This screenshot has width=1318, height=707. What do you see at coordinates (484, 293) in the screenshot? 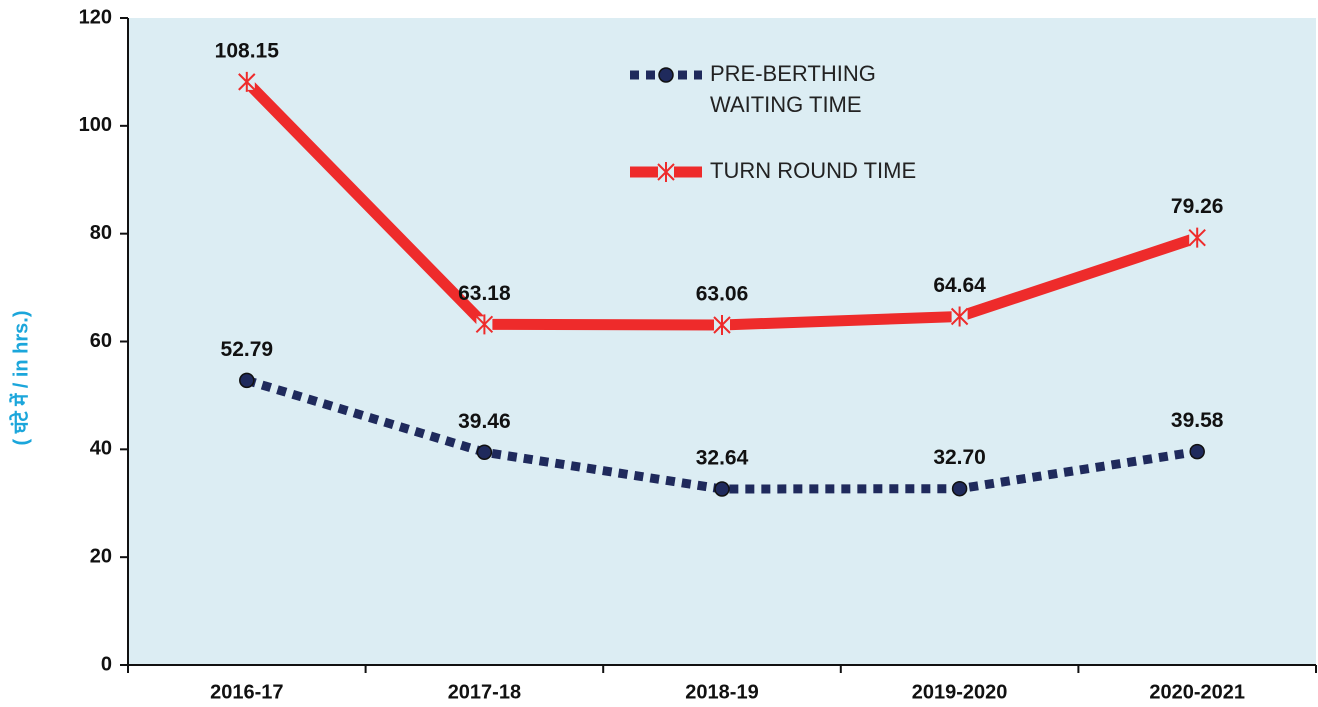
I see `data-label: 63.18` at bounding box center [484, 293].